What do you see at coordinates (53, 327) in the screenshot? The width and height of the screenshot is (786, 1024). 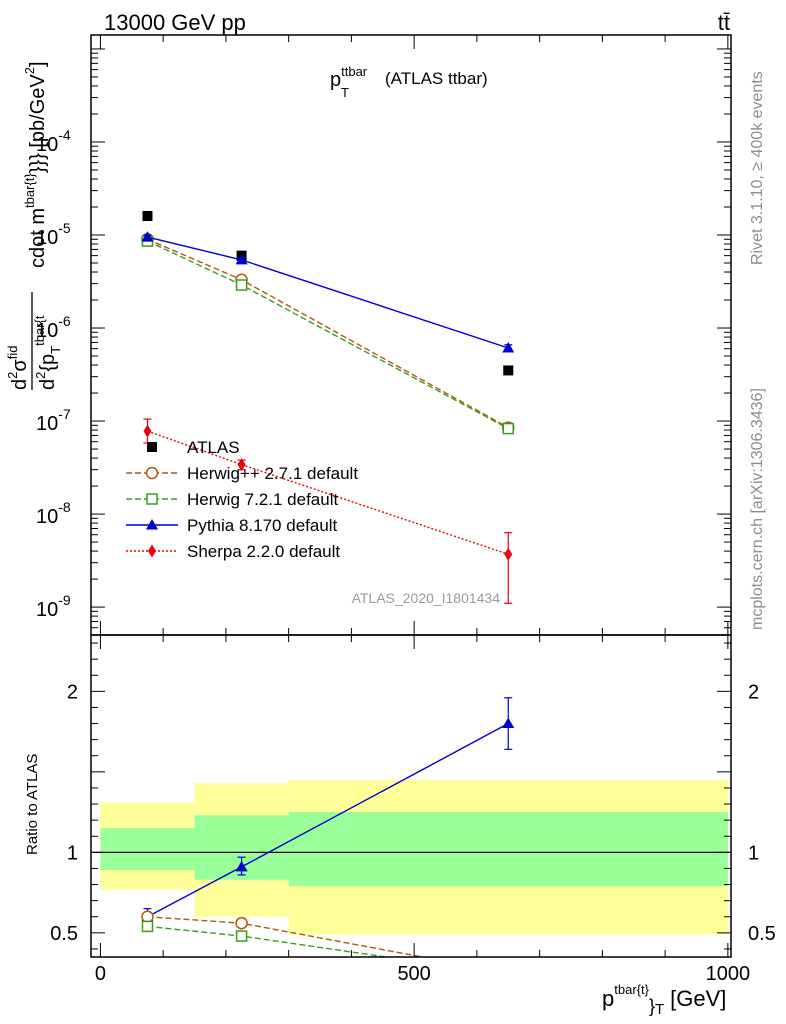 I see `main-y-tick-label: 10⁻⁶` at bounding box center [53, 327].